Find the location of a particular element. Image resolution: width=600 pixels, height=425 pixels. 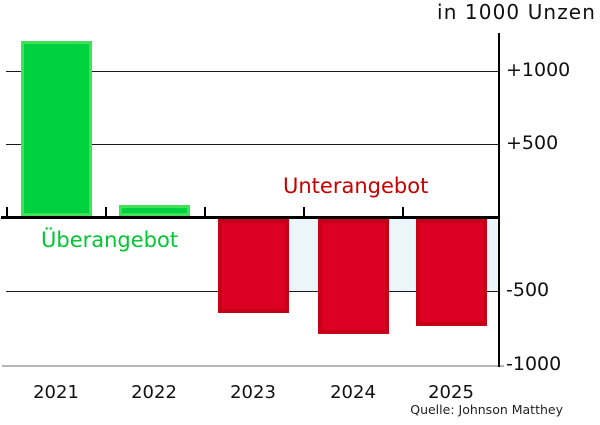

chart-title: in 1000 Unzen is located at coordinates (516, 12).